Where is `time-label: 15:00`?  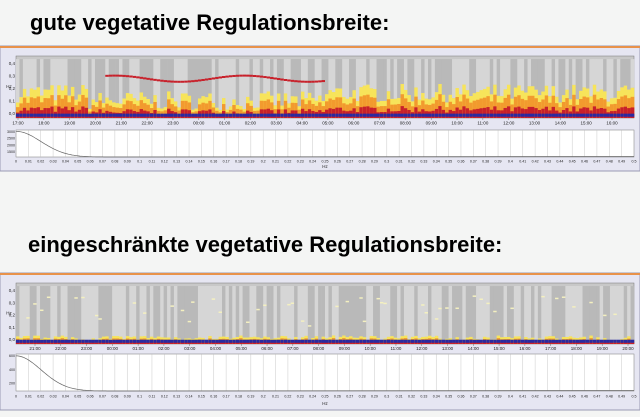
time-label: 15:00 is located at coordinates (587, 123).